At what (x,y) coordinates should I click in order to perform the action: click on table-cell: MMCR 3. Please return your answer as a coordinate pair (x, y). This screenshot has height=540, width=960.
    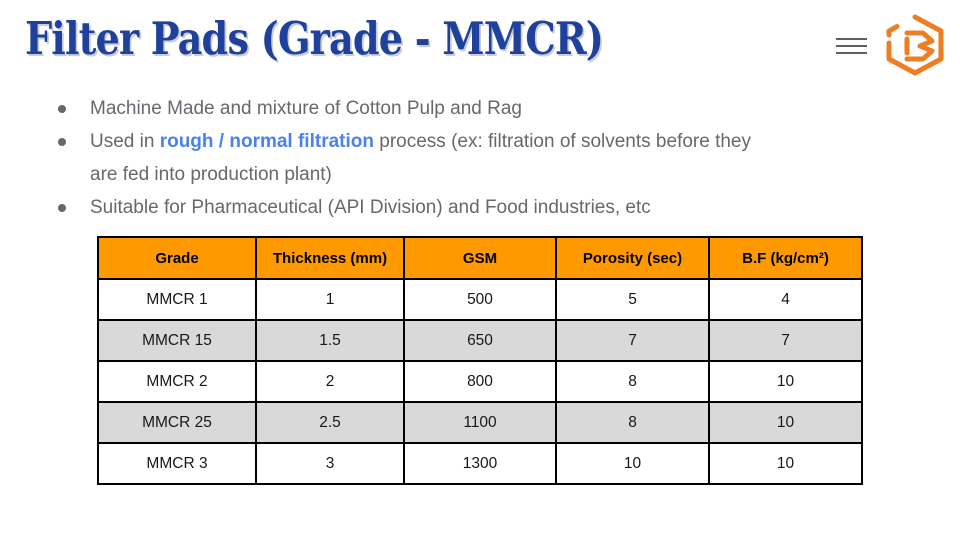
    Looking at the image, I should click on (177, 463).